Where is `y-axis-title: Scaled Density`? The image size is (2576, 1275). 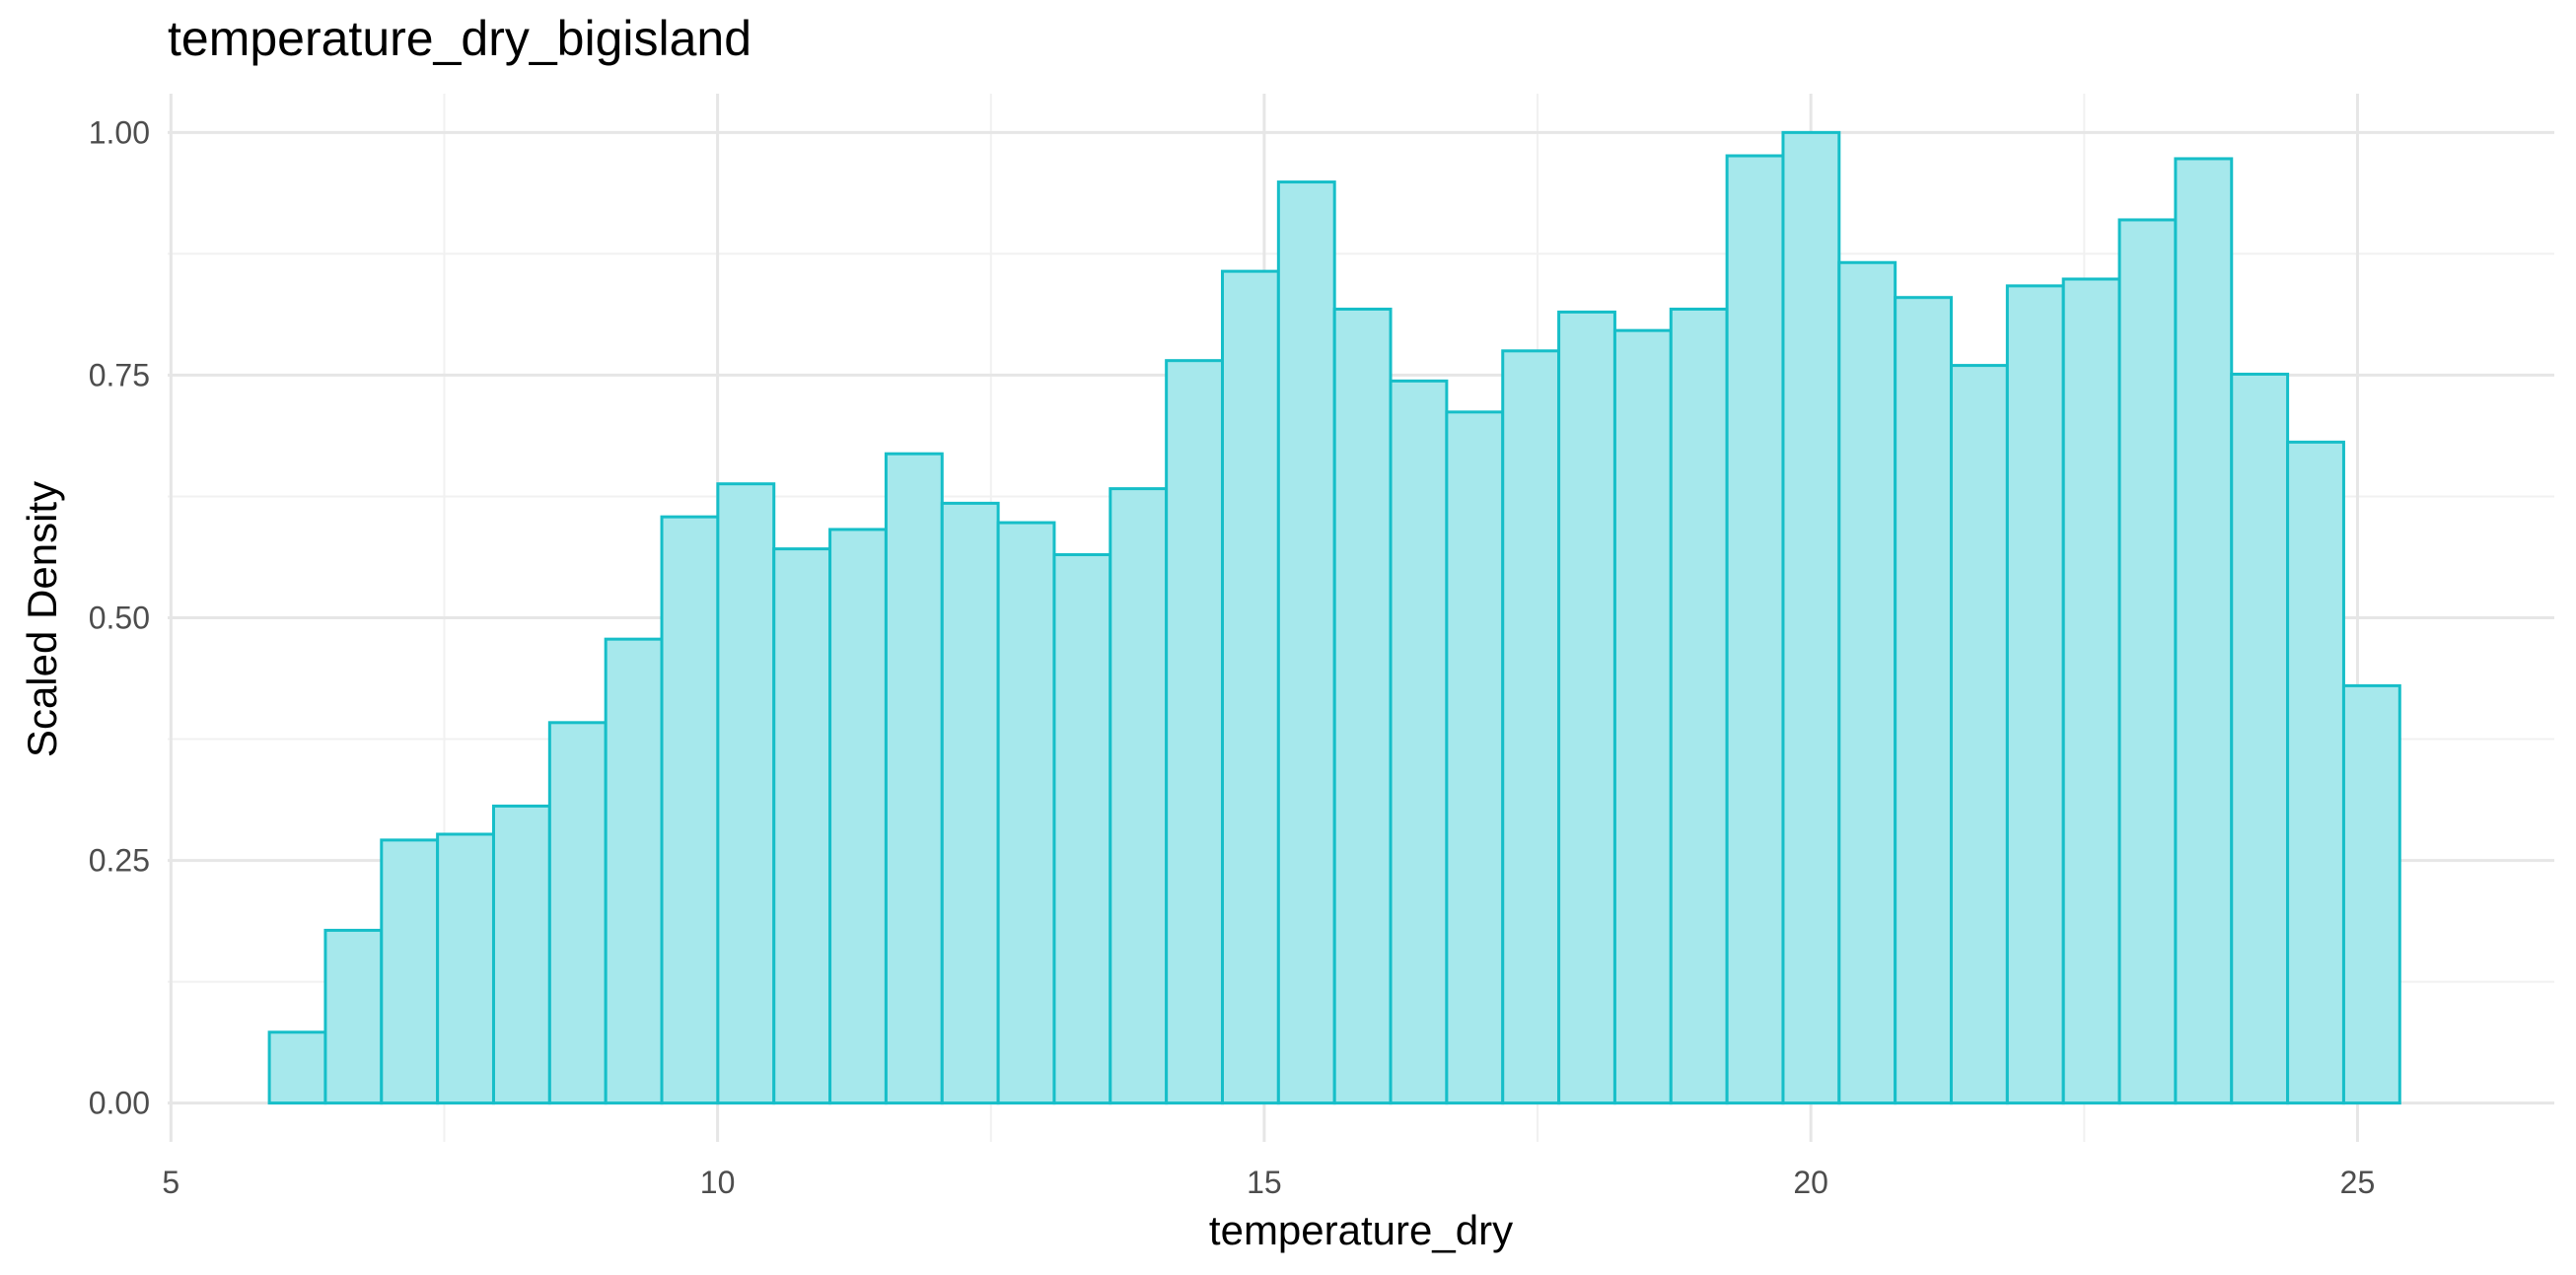
y-axis-title: Scaled Density is located at coordinates (42, 619).